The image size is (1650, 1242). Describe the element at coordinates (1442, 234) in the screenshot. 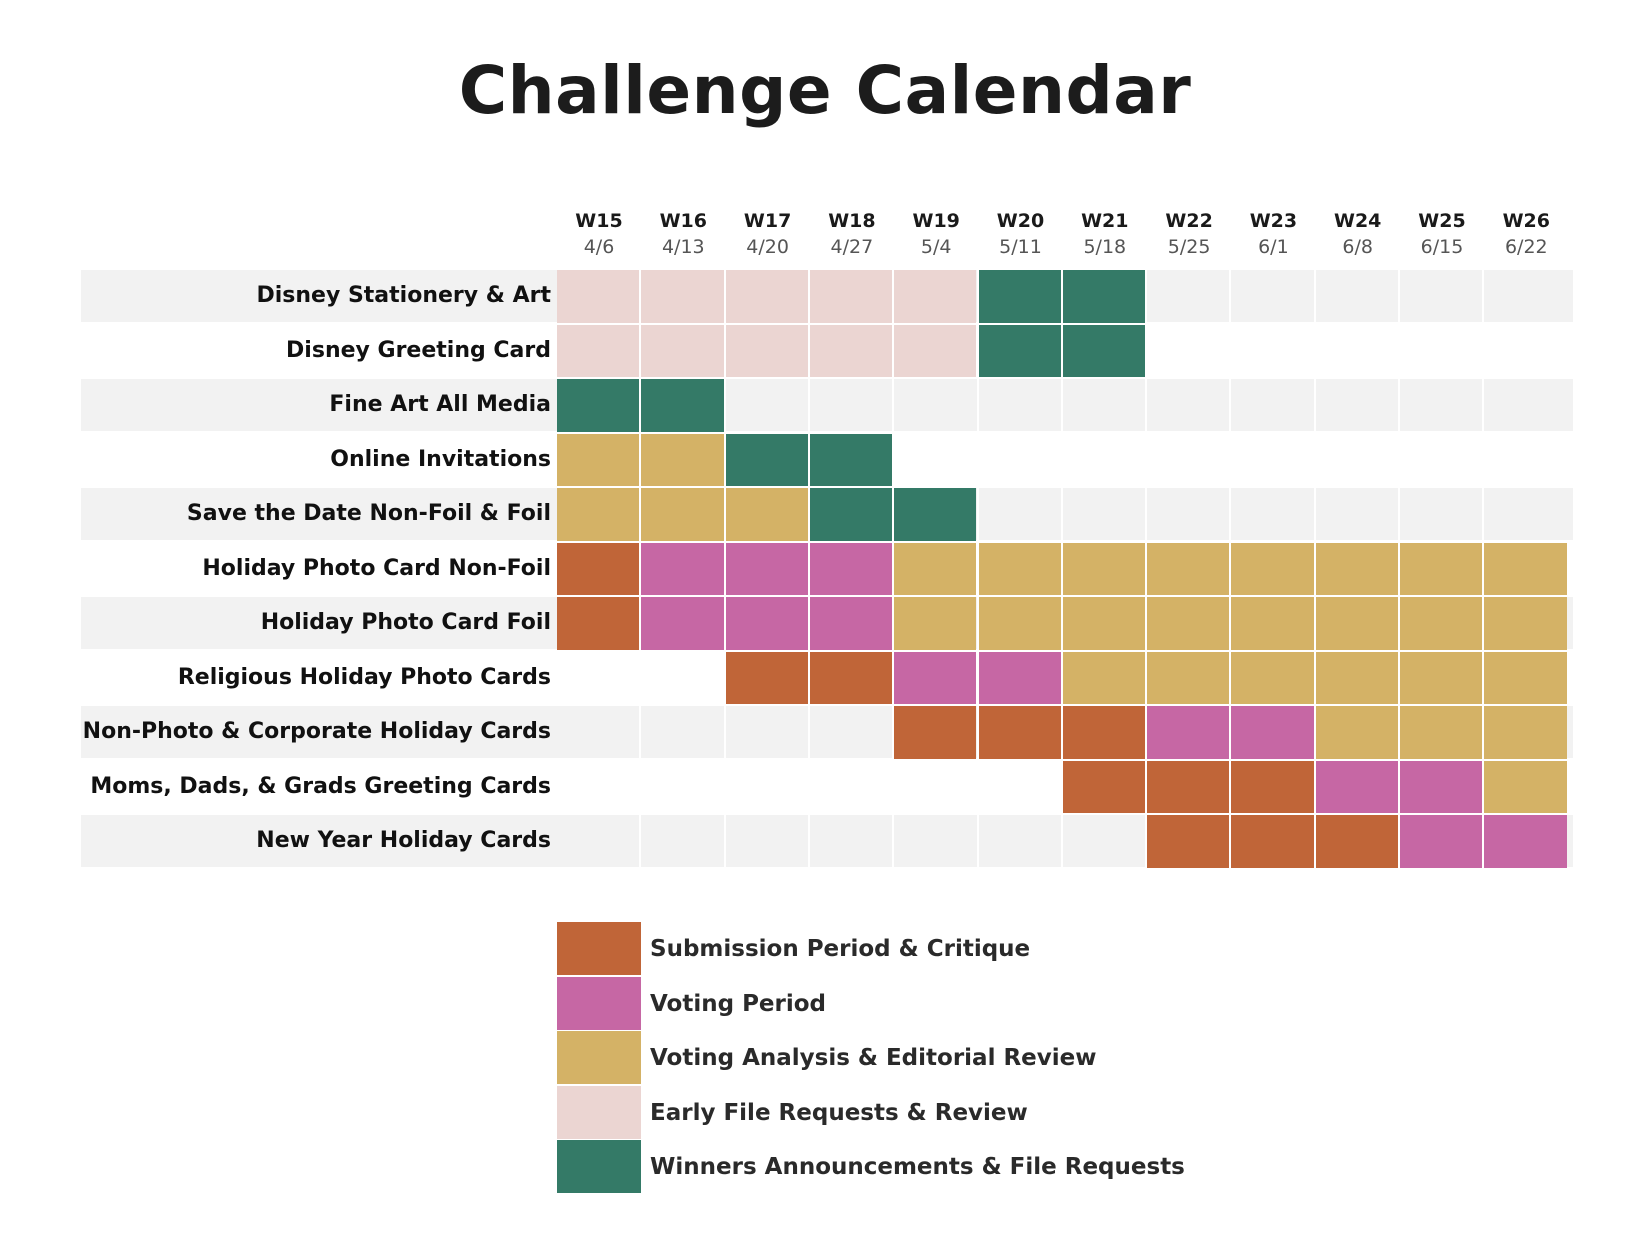

I see `week-header: W25 6/15` at that location.